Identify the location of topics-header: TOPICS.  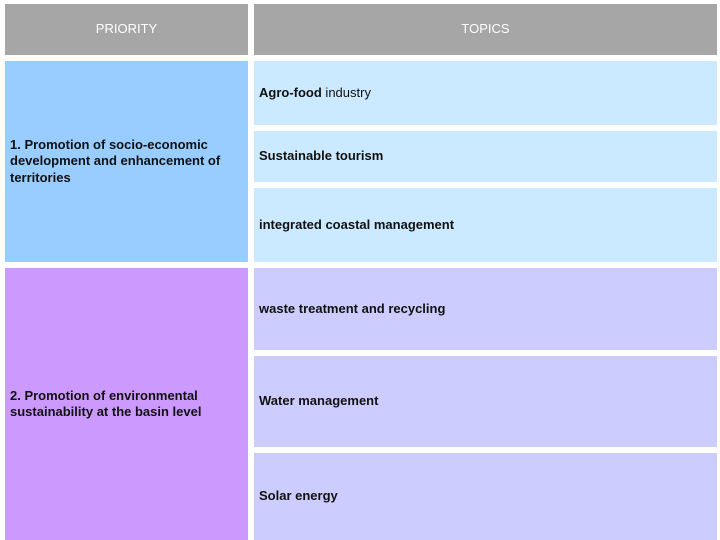
(485, 29).